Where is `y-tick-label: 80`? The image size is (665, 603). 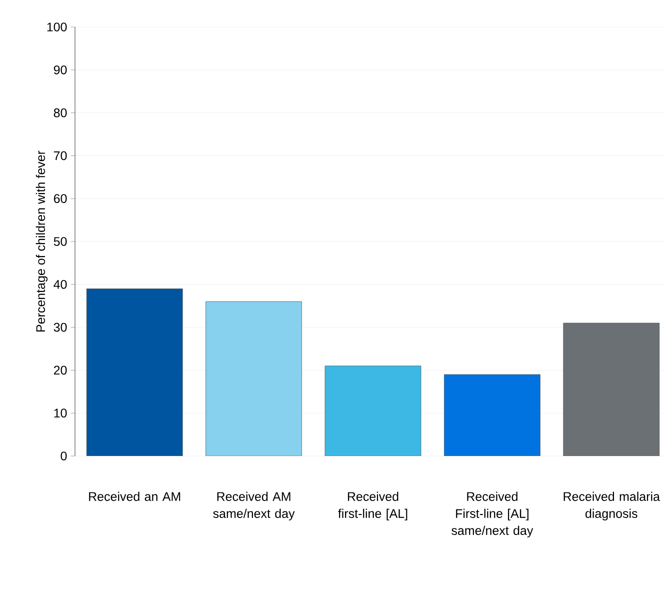 y-tick-label: 80 is located at coordinates (60, 113).